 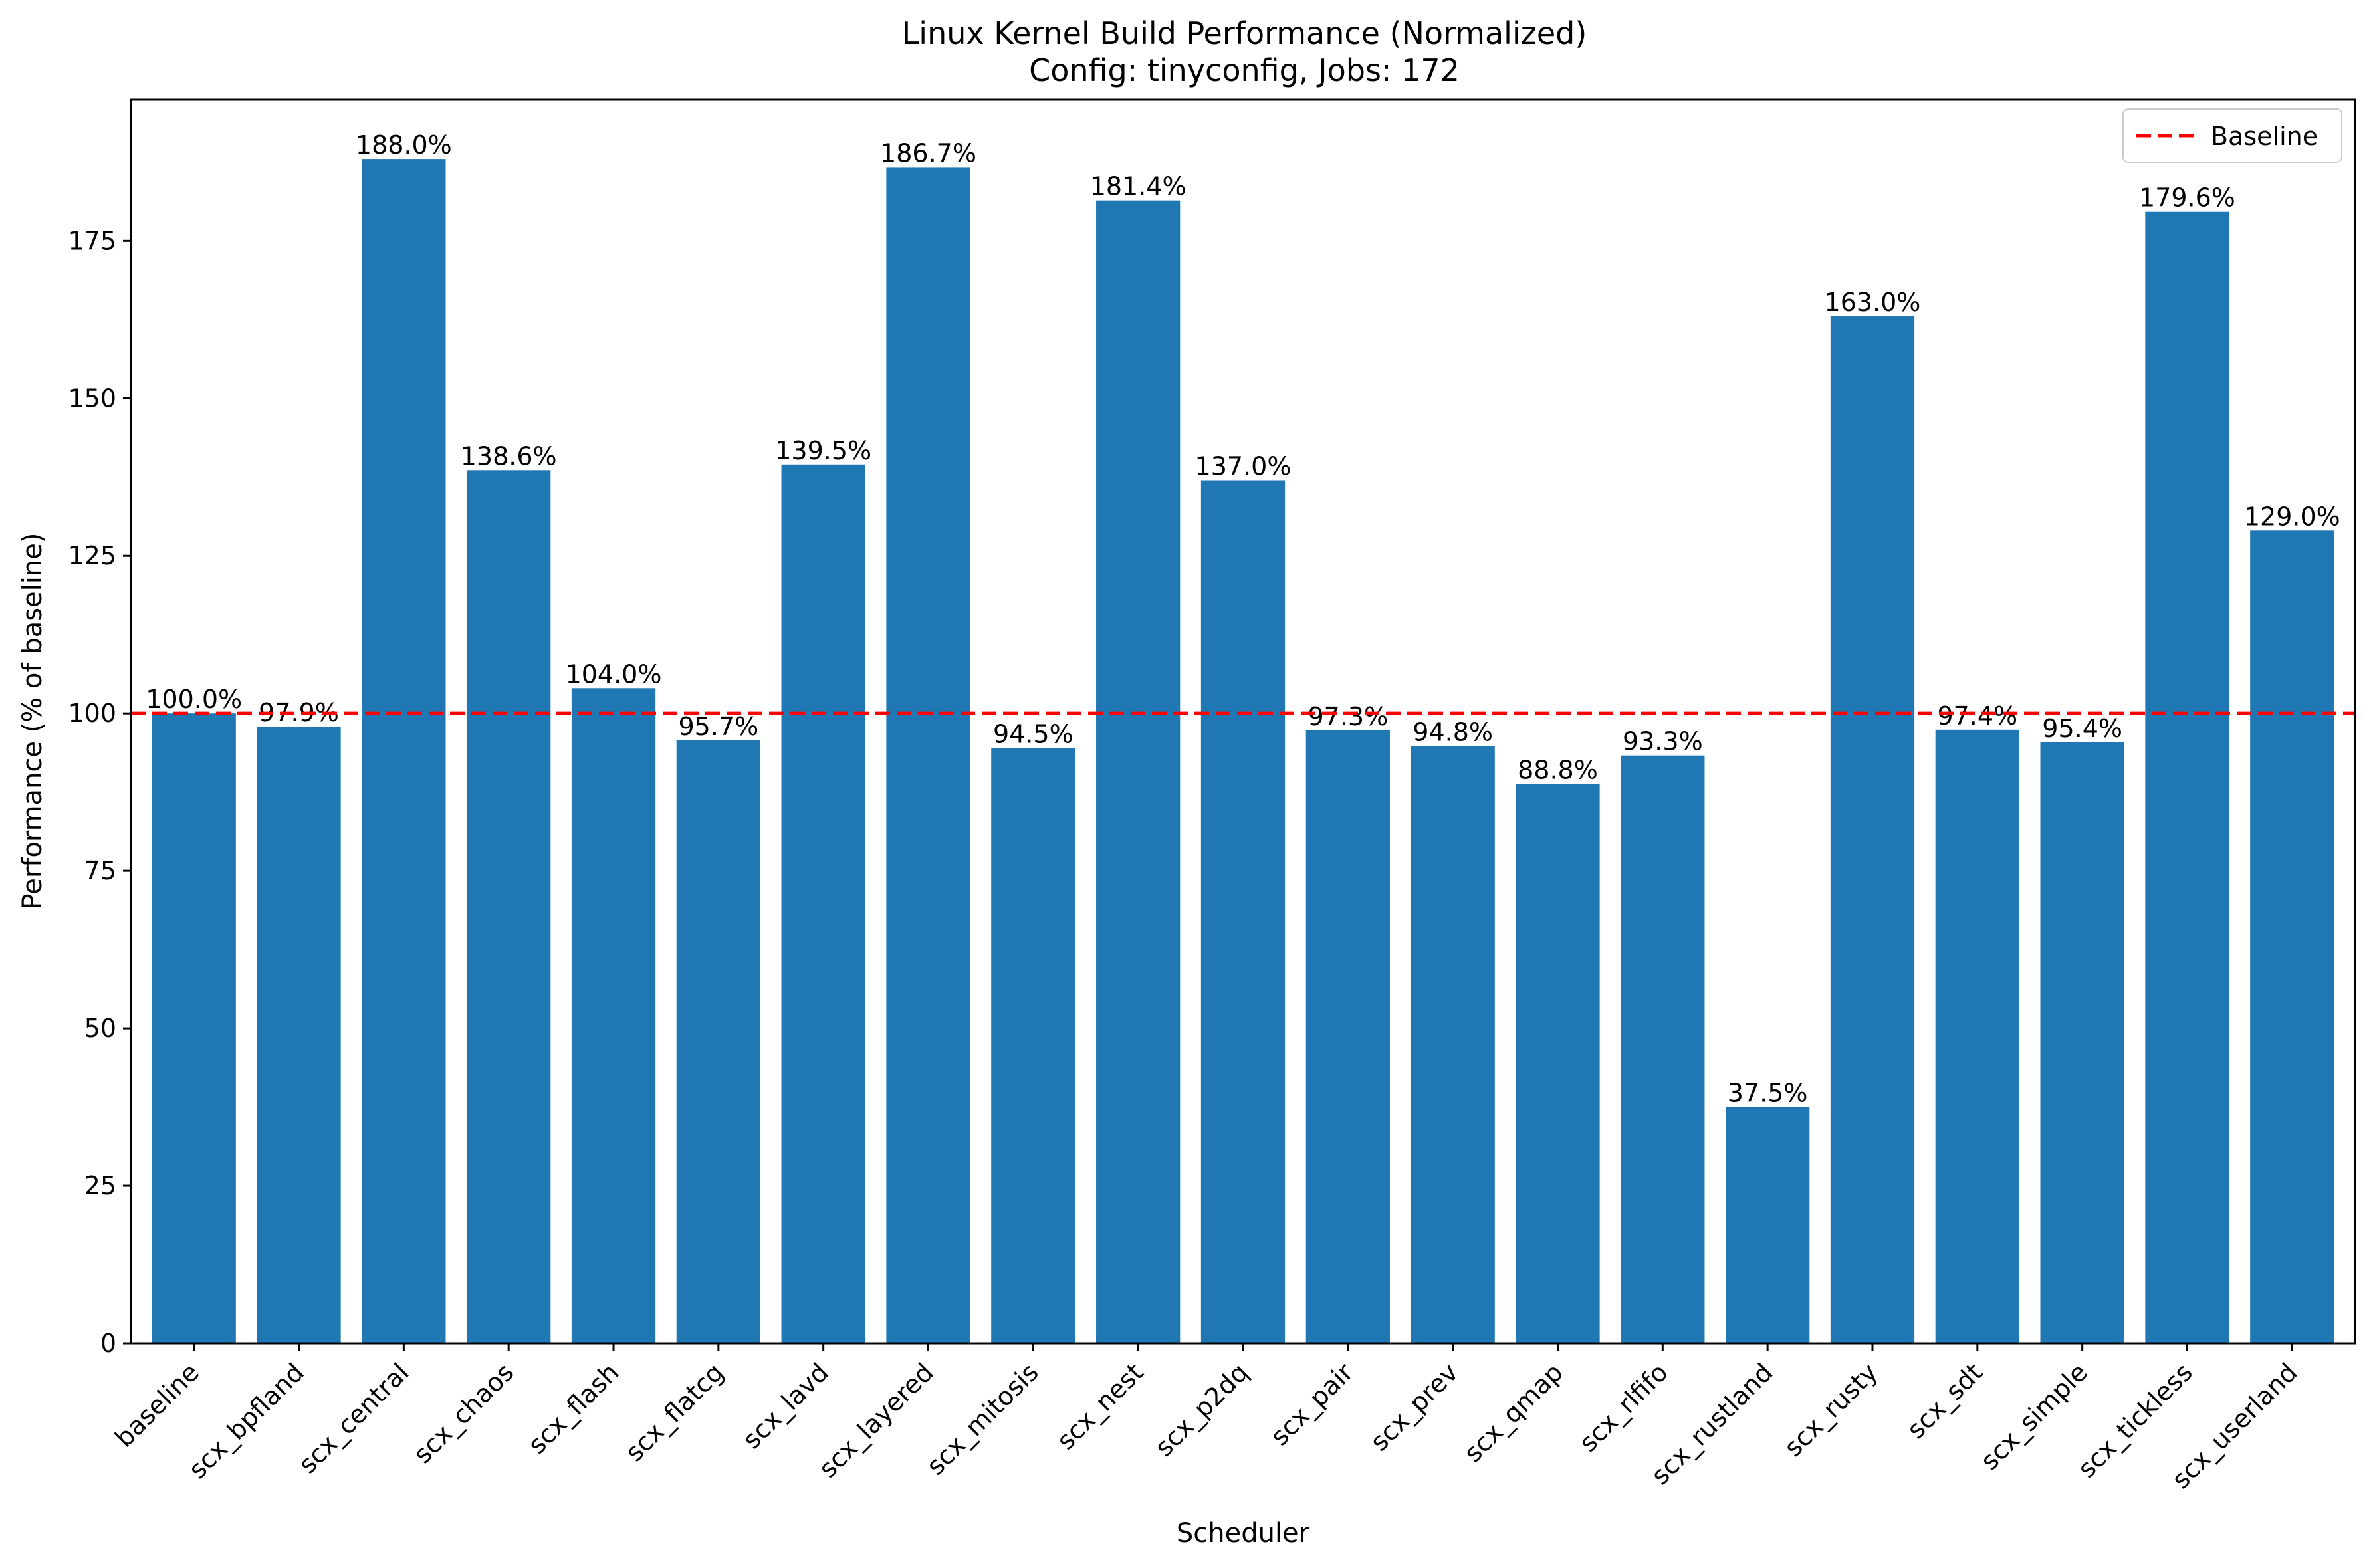 I want to click on y-tick-label: 75, so click(x=100, y=870).